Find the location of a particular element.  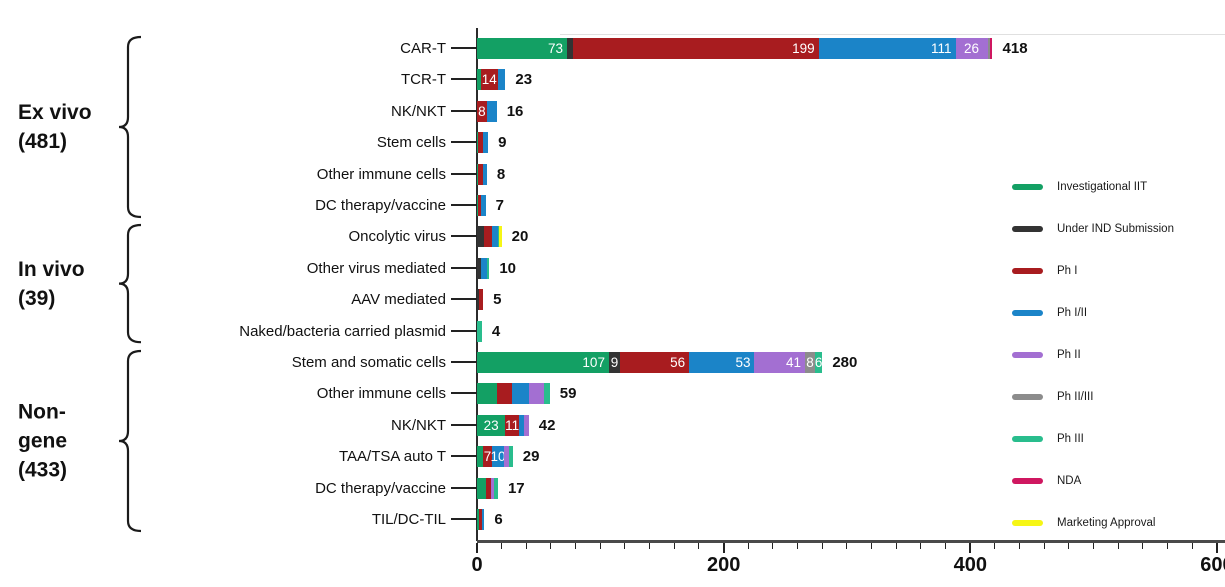

stacked-bar: 107 9 56 53 41 8 6 is located at coordinates (649, 362).